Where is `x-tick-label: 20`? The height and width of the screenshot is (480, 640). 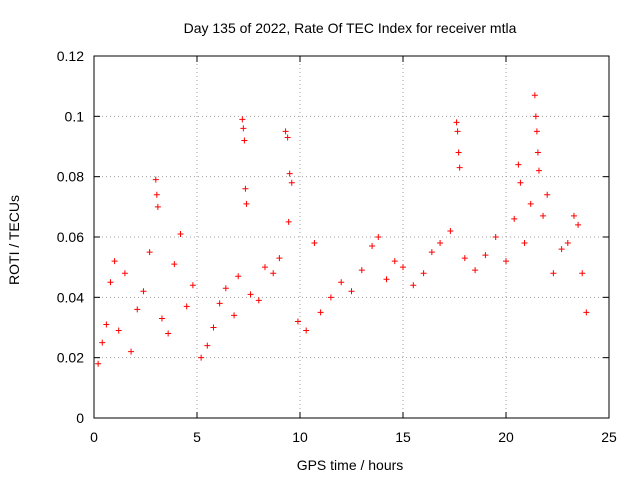
x-tick-label: 20 is located at coordinates (506, 437).